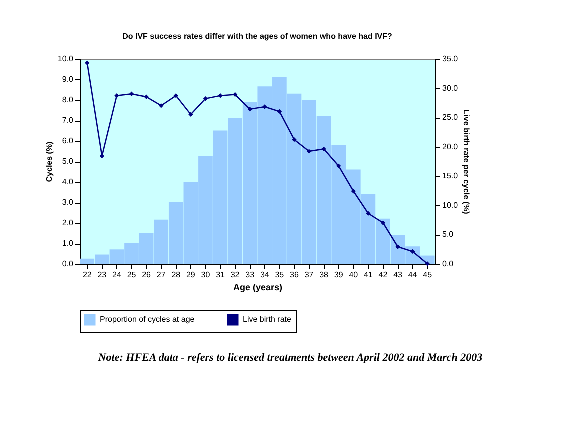 This screenshot has width=581, height=436. I want to click on x-tick-label: 45, so click(428, 275).